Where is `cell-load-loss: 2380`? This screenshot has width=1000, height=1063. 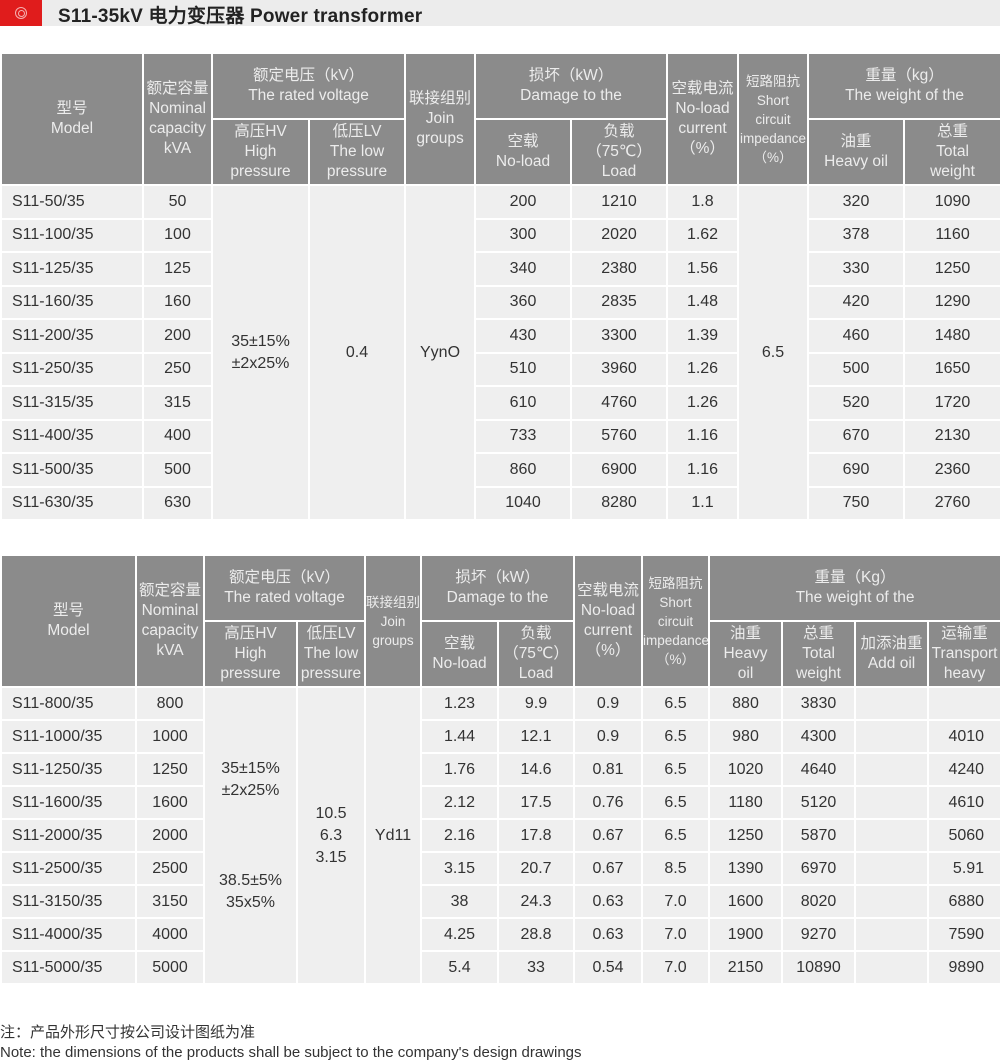 cell-load-loss: 2380 is located at coordinates (619, 269).